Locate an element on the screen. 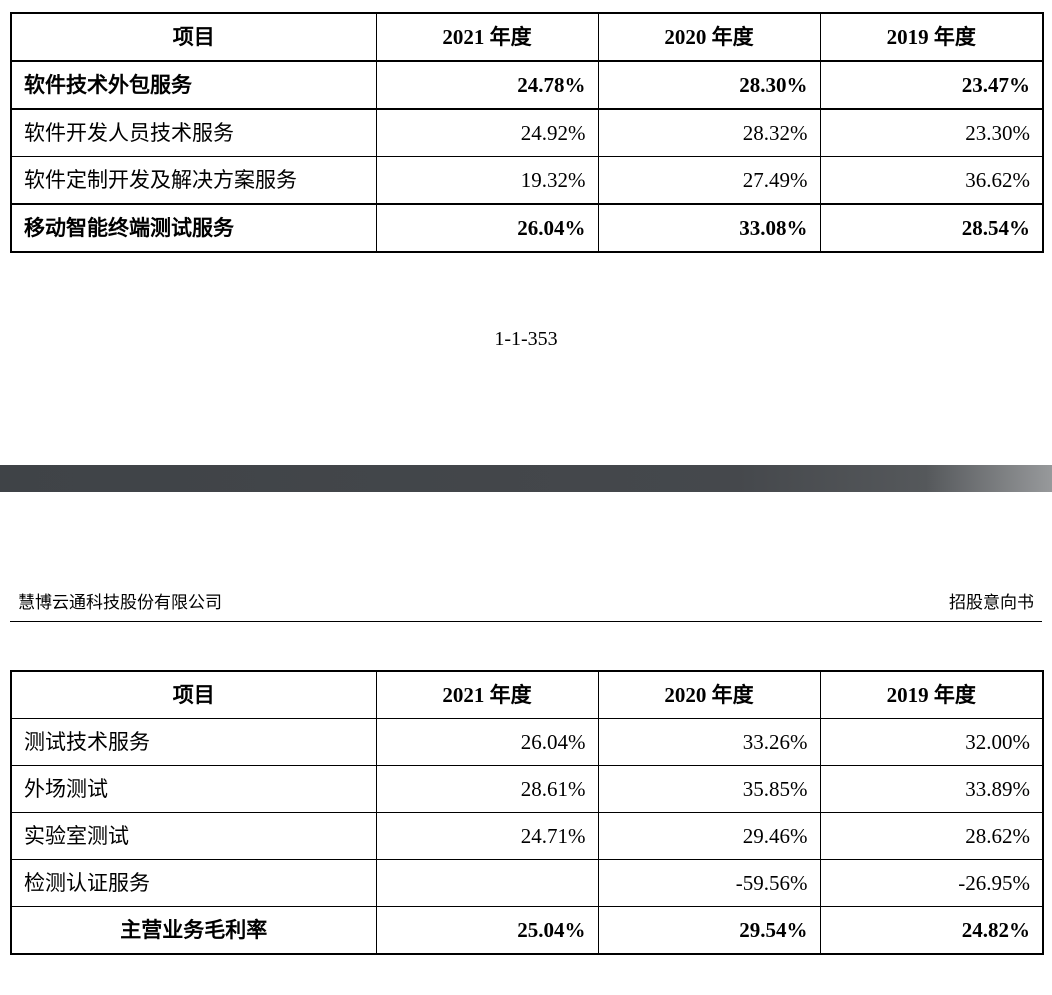  row-label: 主营业务毛利率 is located at coordinates (193, 930).